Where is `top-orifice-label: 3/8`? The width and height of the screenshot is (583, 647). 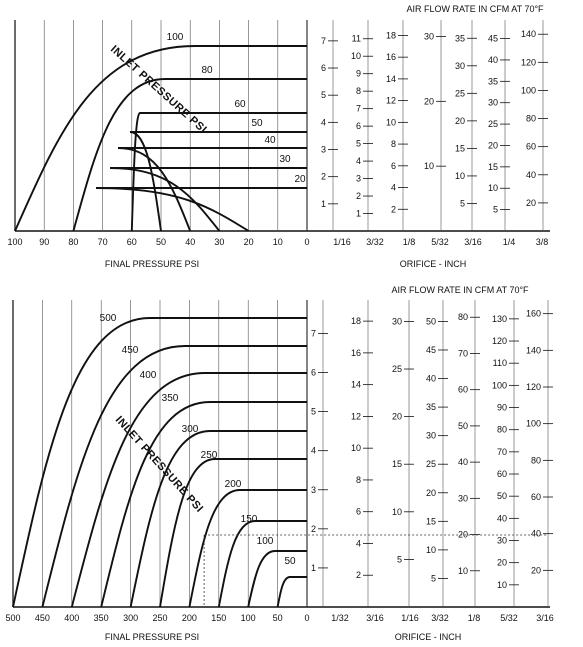
top-orifice-label: 3/8 is located at coordinates (542, 242).